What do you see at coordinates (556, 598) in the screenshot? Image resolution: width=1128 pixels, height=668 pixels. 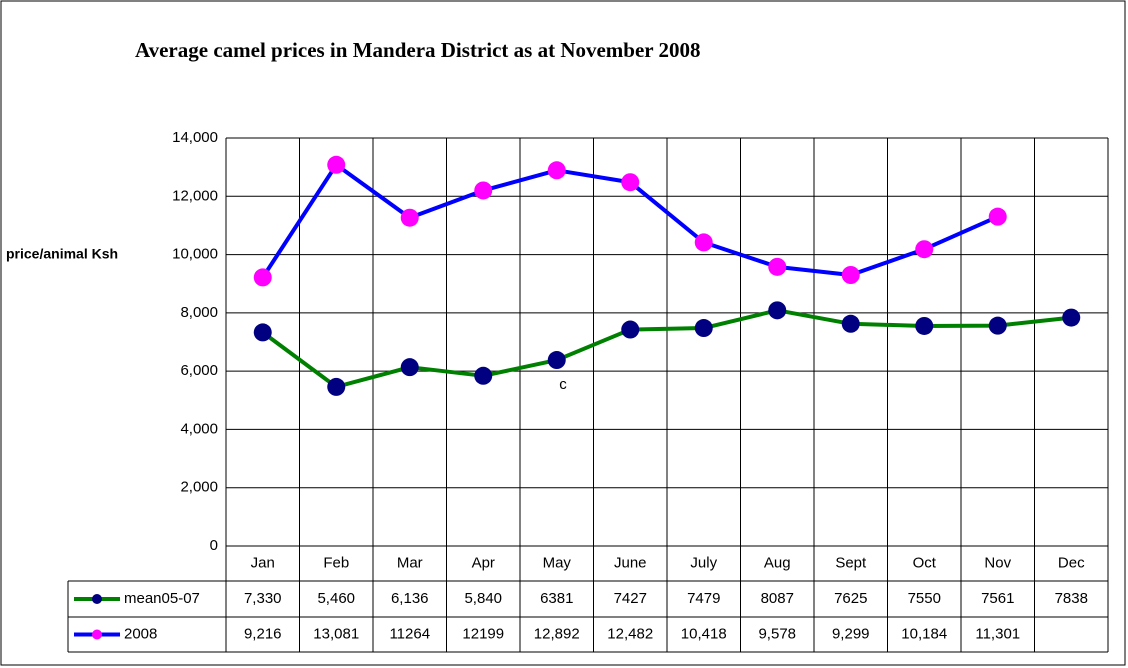 I see `table-value: 6381` at bounding box center [556, 598].